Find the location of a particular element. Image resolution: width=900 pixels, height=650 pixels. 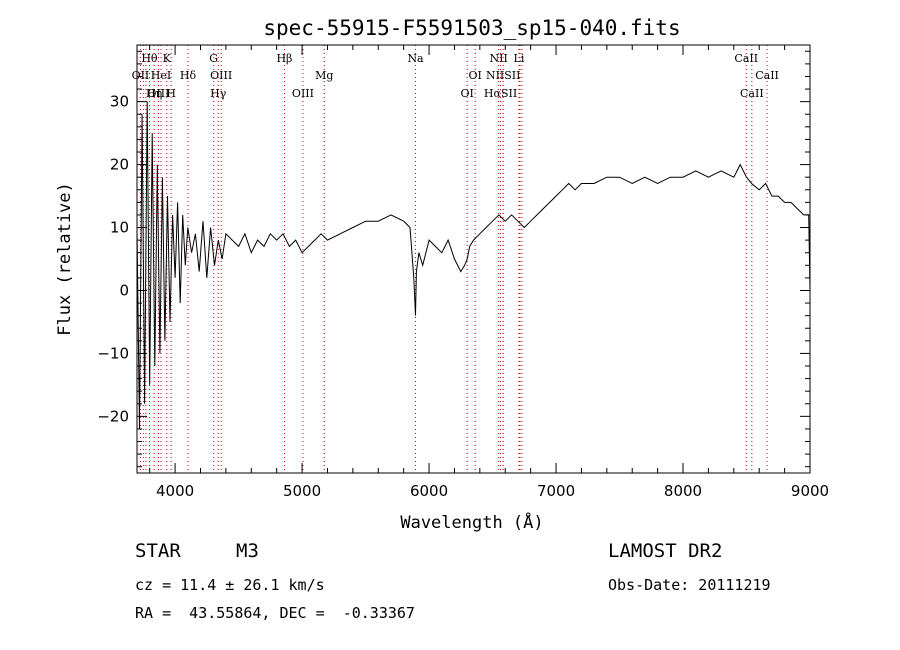

spectral-line-label: Hβ is located at coordinates (284, 58).